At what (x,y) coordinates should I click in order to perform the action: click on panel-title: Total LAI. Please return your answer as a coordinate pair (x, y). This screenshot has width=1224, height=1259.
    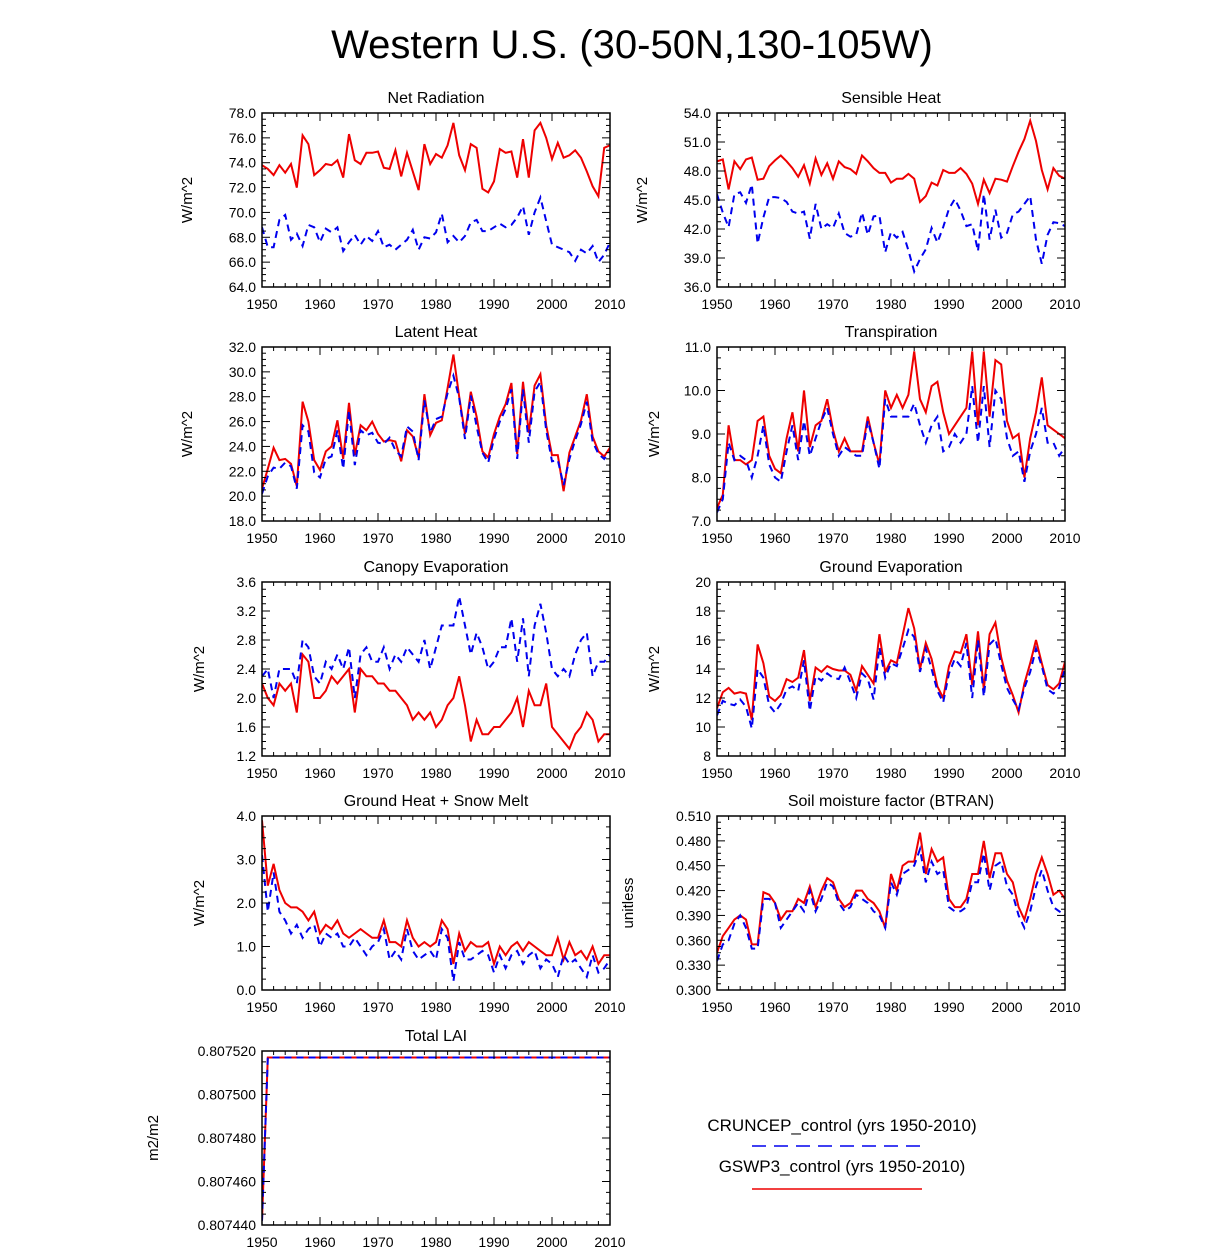
    Looking at the image, I should click on (436, 1036).